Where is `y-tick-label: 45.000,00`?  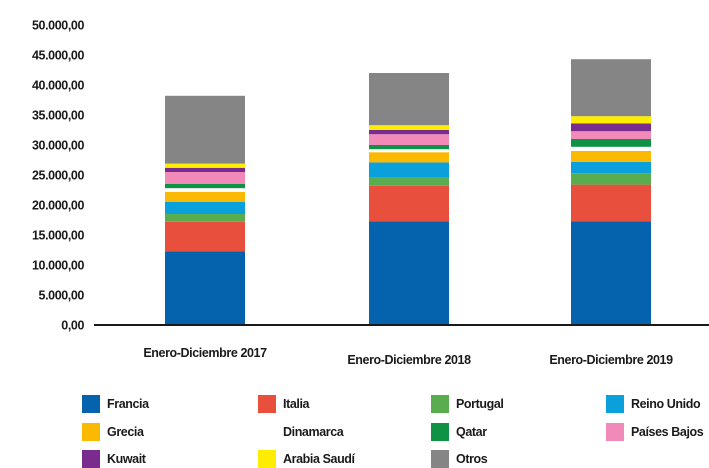 y-tick-label: 45.000,00 is located at coordinates (58, 56).